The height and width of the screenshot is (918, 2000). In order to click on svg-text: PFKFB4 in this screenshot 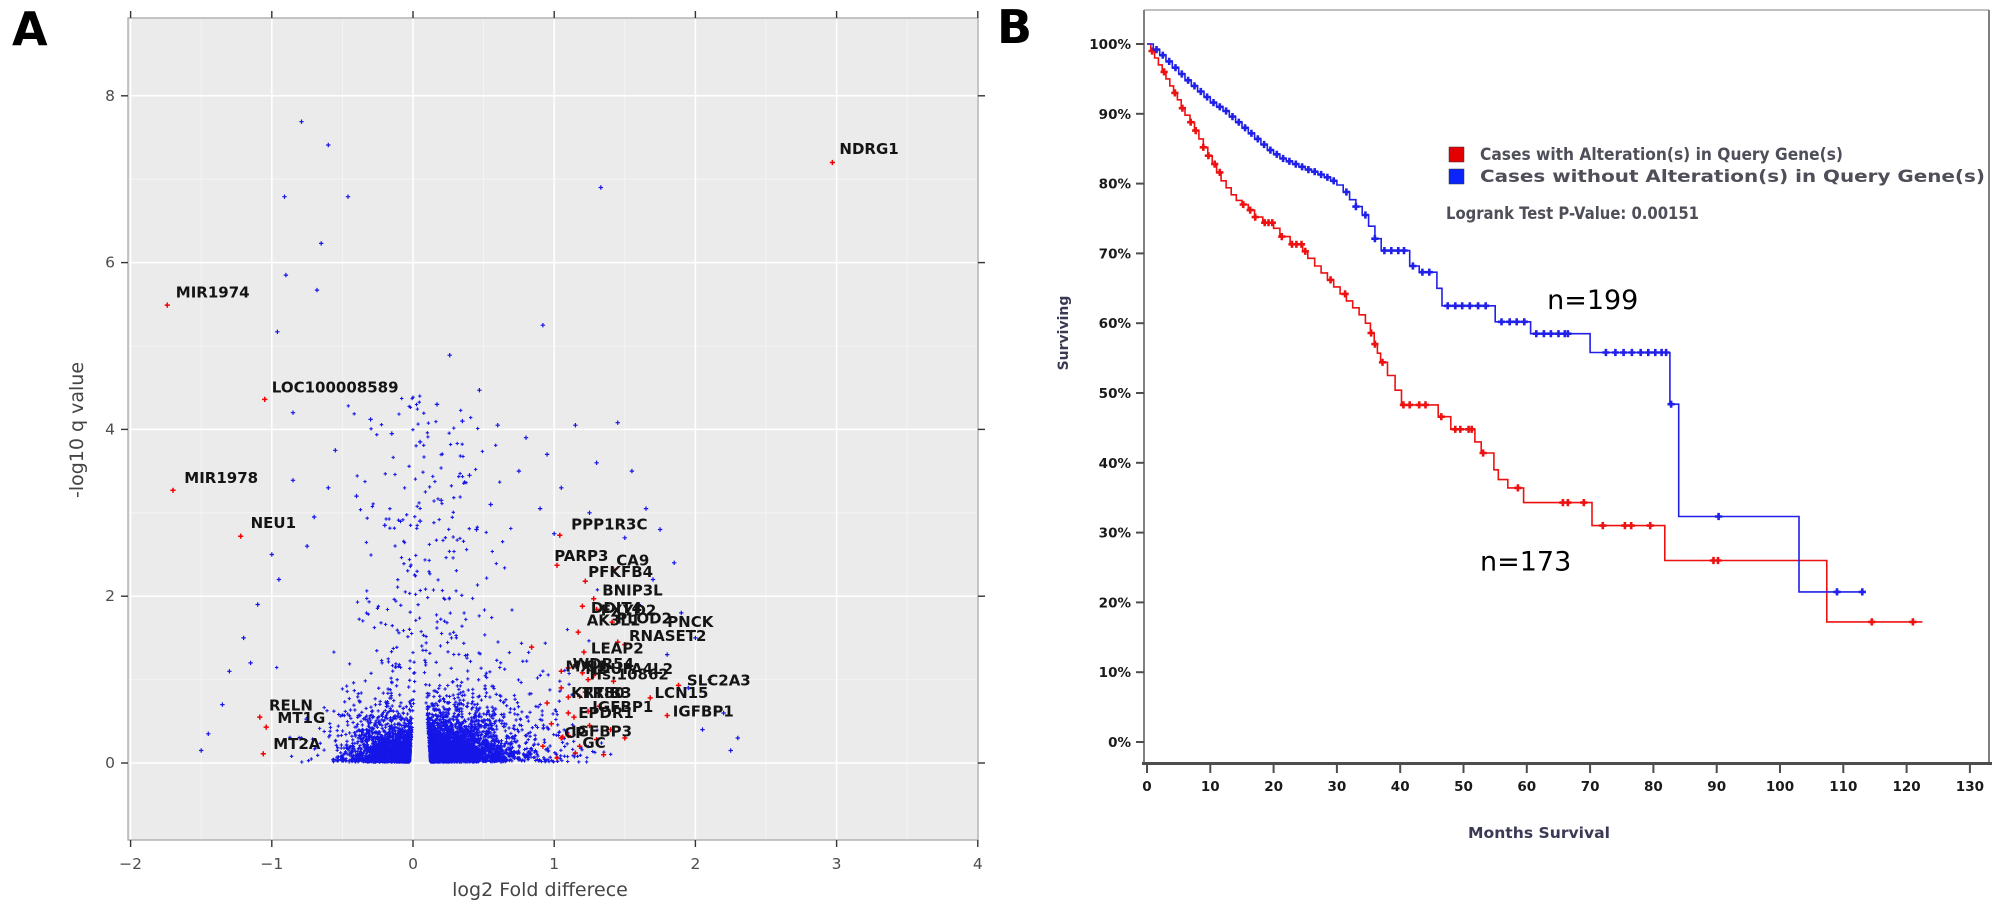, I will do `click(620, 572)`.